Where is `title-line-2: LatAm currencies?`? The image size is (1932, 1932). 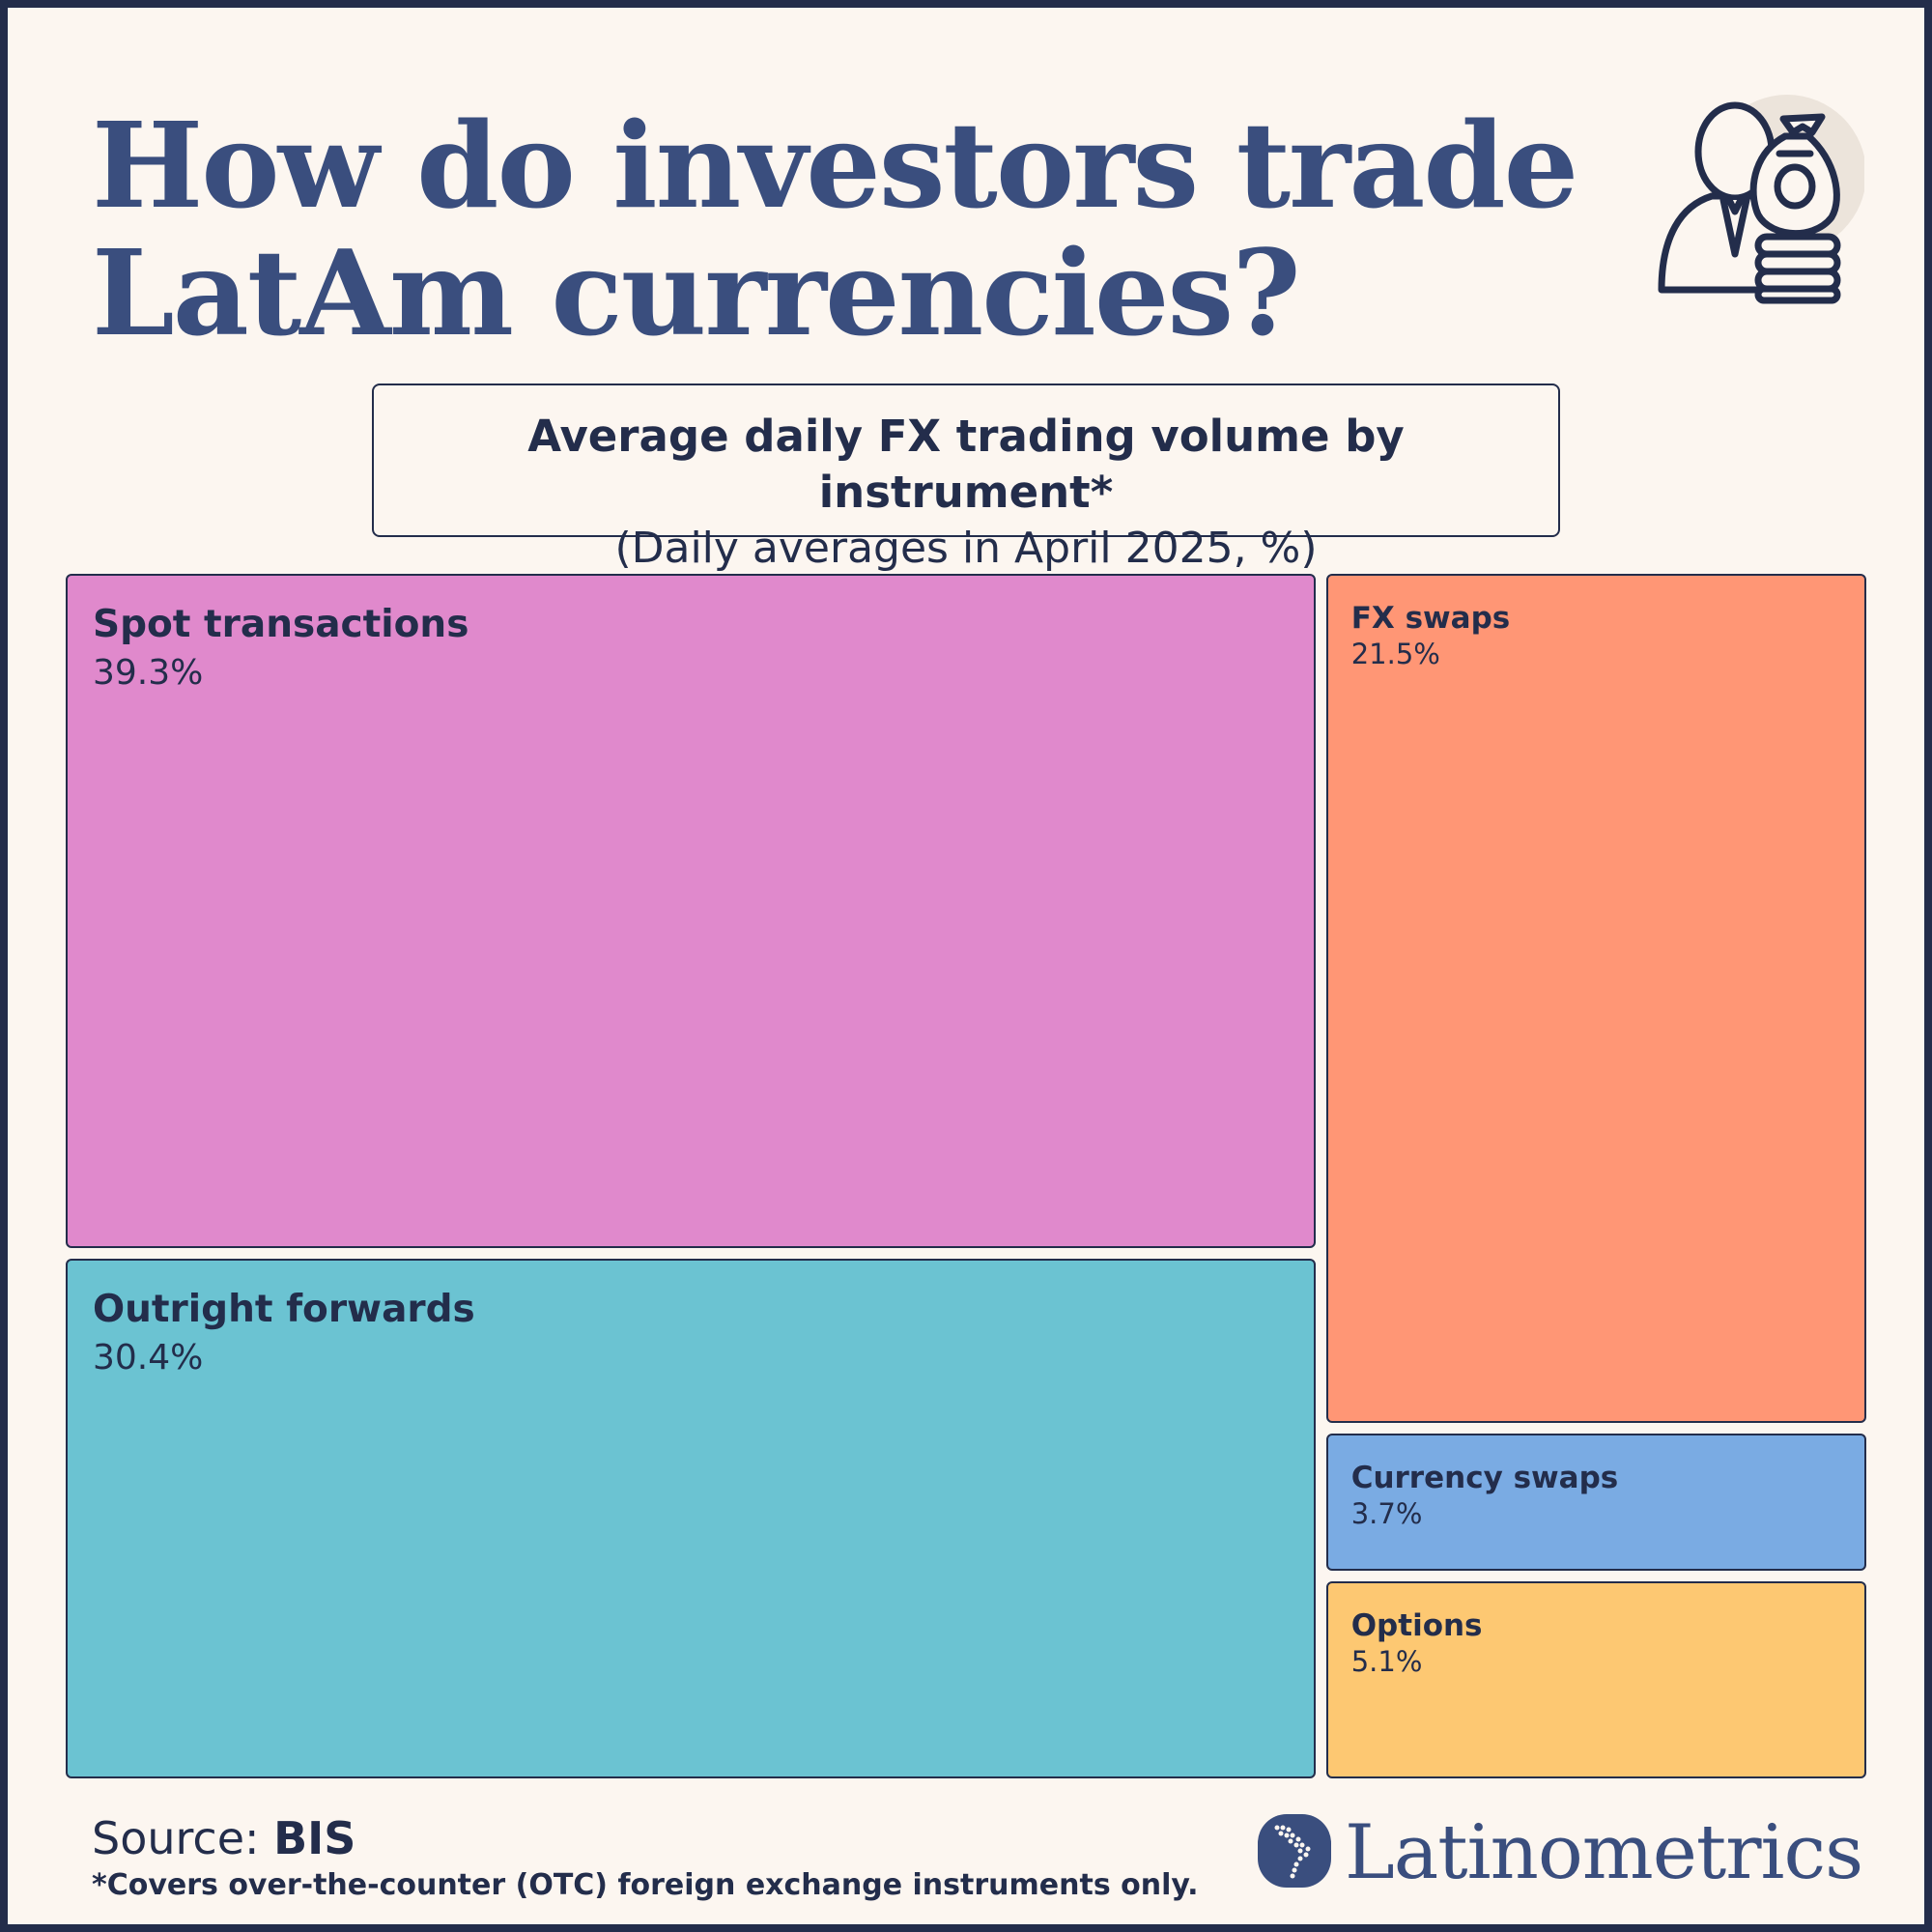 title-line-2: LatAm currencies? is located at coordinates (696, 292).